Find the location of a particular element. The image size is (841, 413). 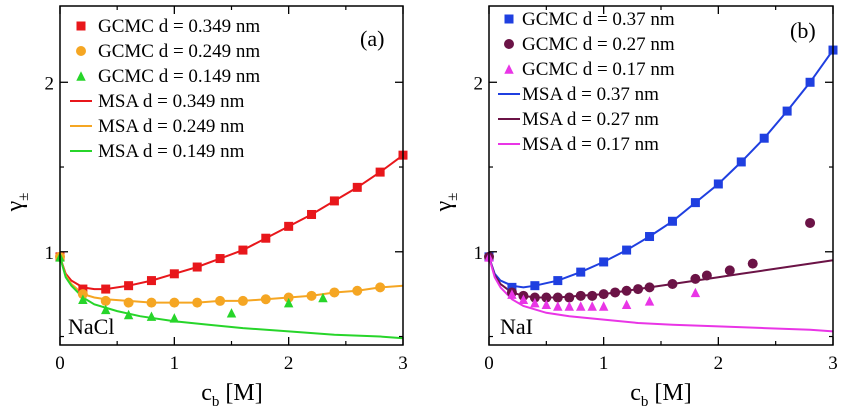

x-axis-title-subscript: b is located at coordinates (645, 402).